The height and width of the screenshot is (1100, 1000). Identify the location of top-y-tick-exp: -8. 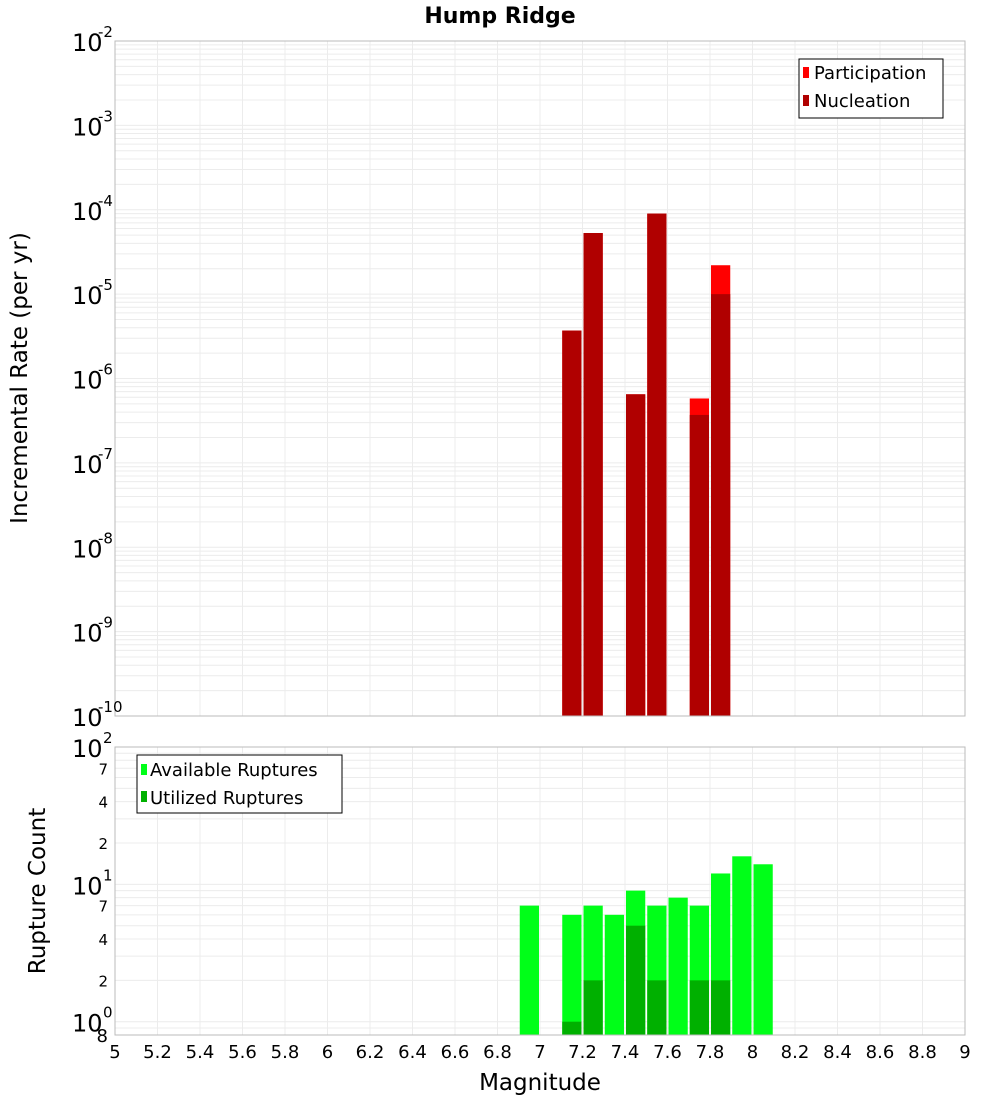
(105, 538).